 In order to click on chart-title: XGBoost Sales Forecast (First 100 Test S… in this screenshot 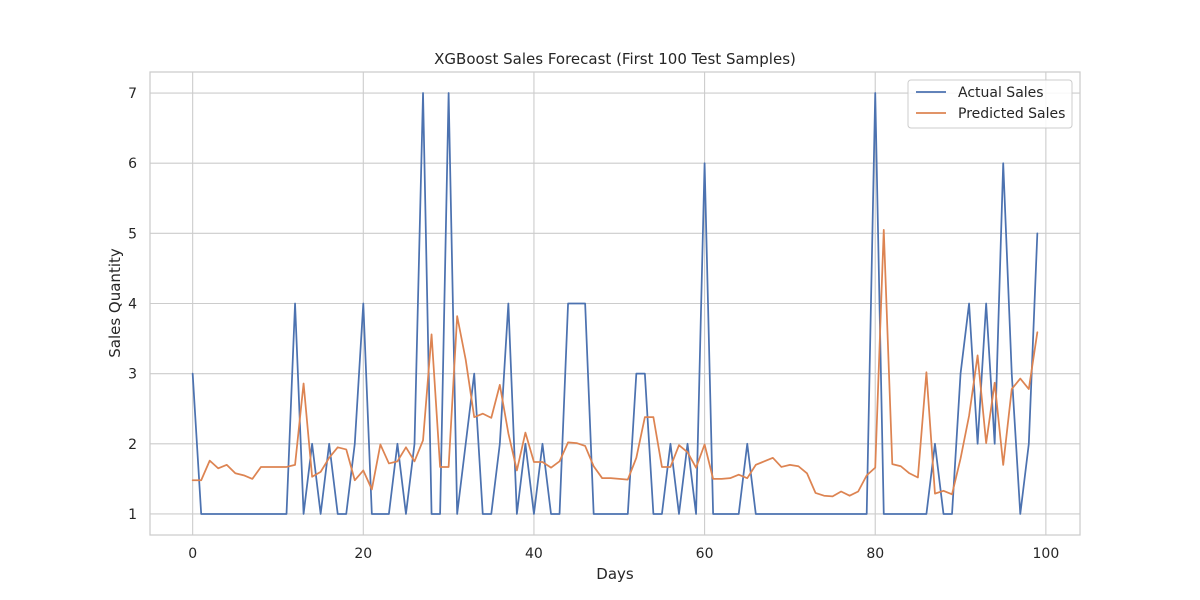, I will do `click(615, 59)`.